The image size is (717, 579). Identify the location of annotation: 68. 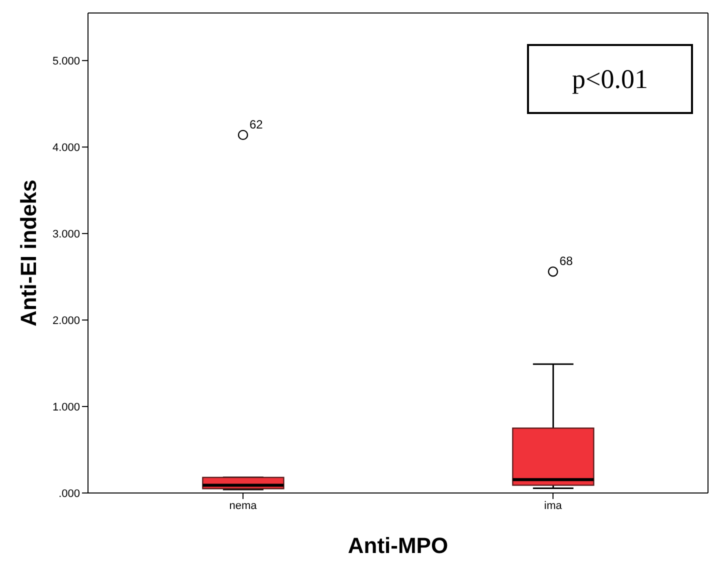
(567, 261).